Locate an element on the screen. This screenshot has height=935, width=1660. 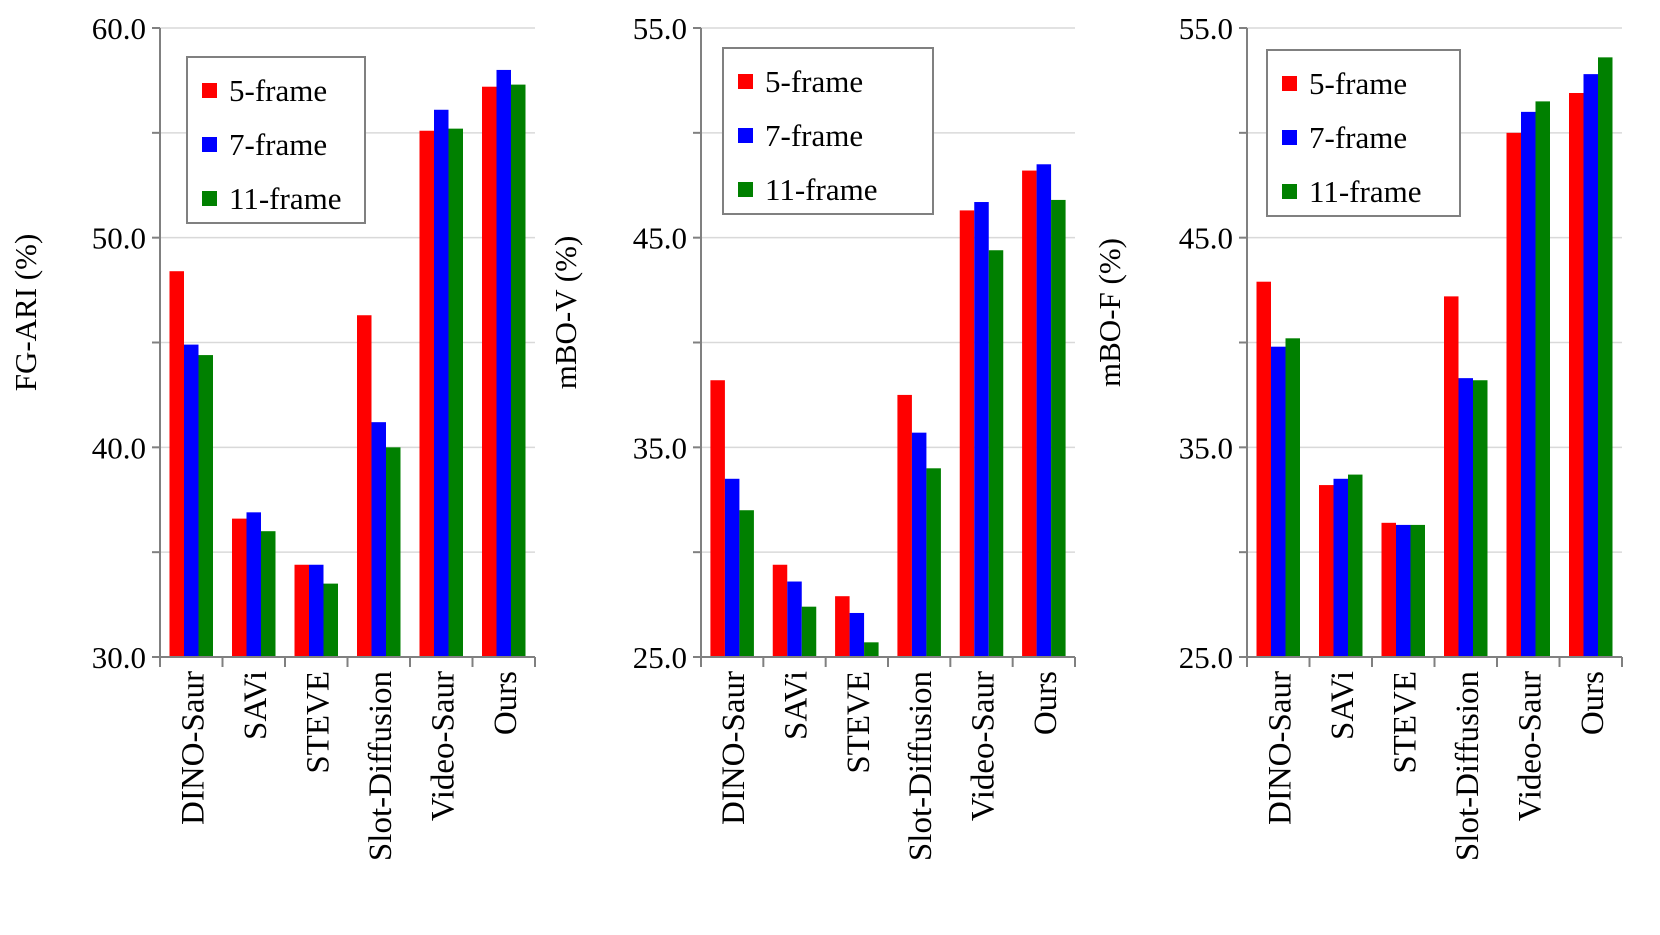
y-tick-label: 30.0 is located at coordinates (119, 657).